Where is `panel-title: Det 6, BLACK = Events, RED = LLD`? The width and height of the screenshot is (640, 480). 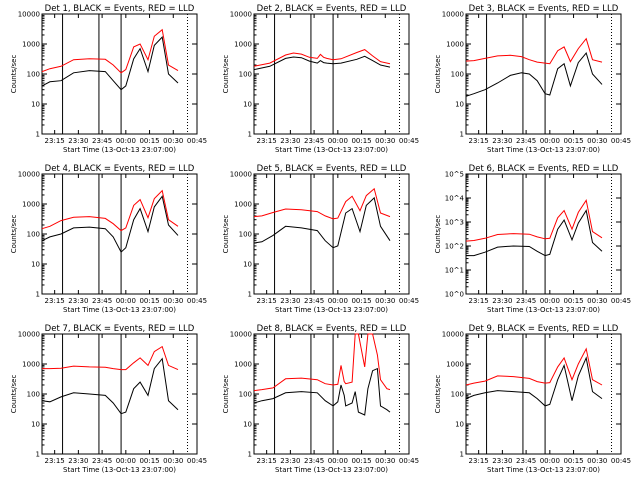 panel-title: Det 6, BLACK = Events, RED = LLD is located at coordinates (544, 169).